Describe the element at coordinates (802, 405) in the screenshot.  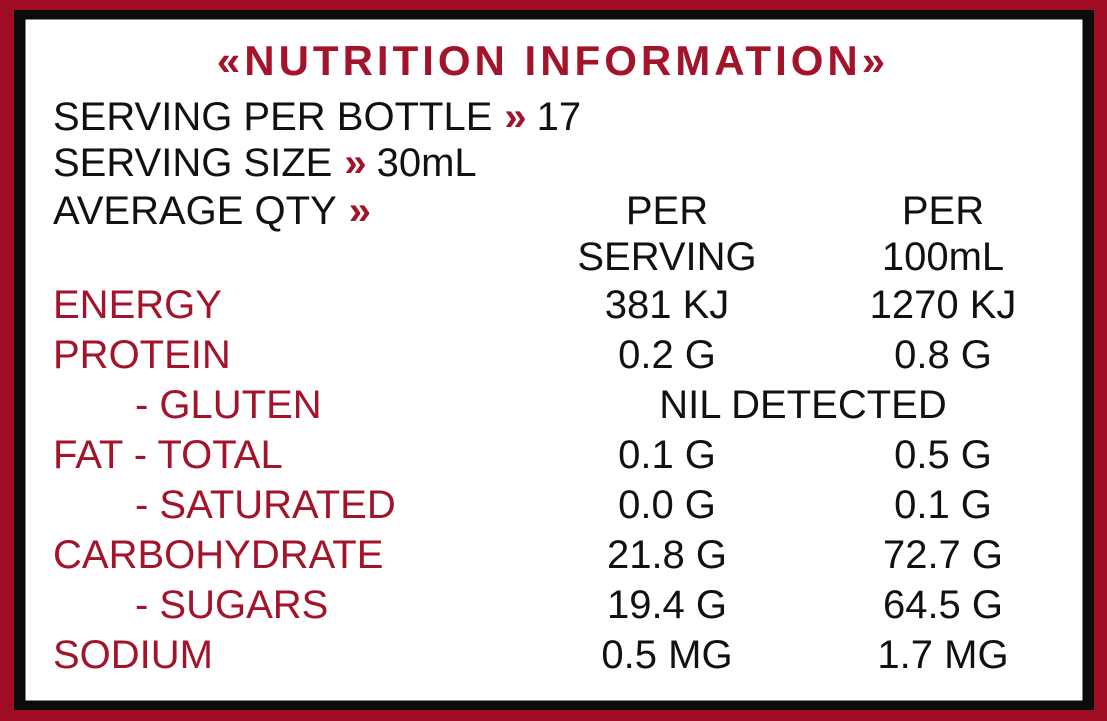
I see `nutrient-value: NIL DETECTED` at that location.